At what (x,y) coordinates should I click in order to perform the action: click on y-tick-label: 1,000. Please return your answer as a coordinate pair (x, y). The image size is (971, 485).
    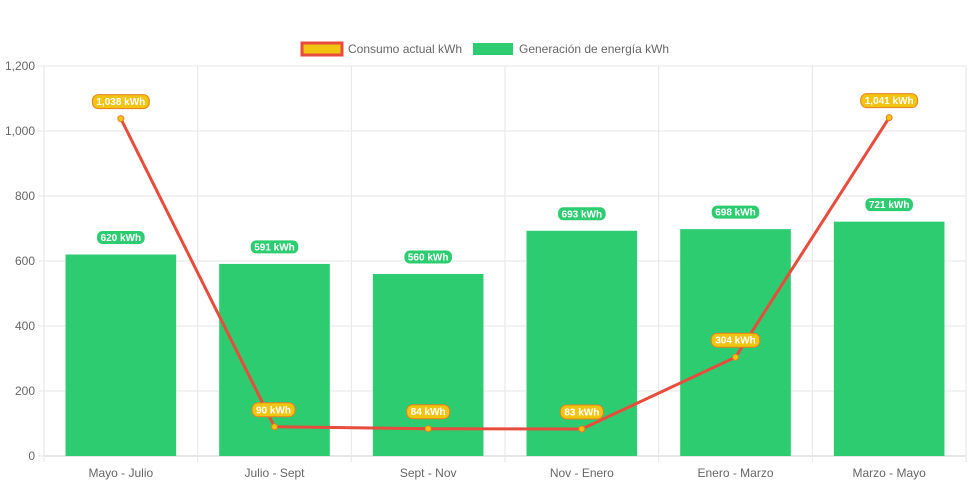
    Looking at the image, I should click on (20, 131).